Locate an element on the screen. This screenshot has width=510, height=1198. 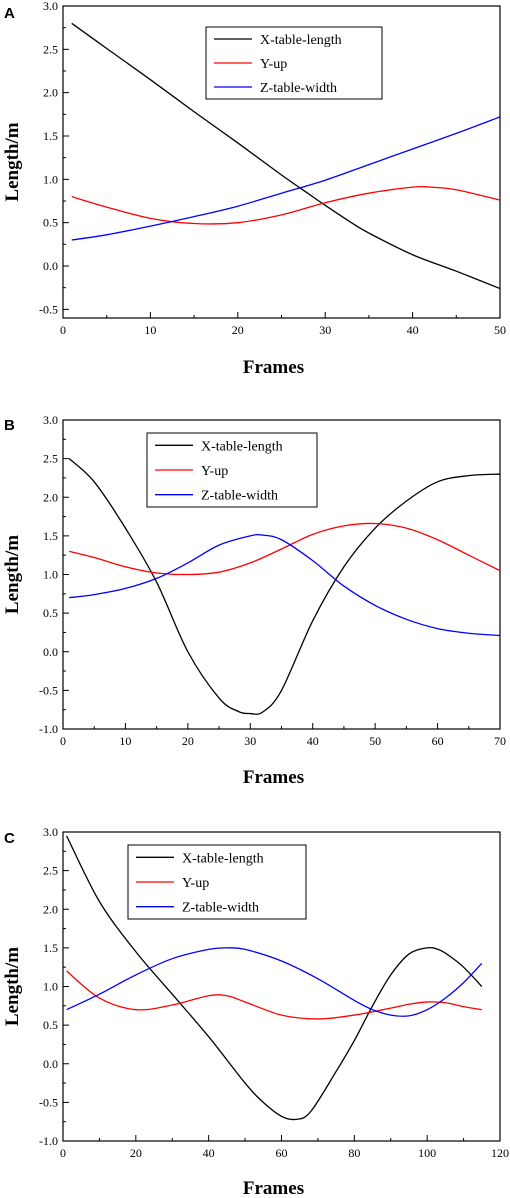
panel-letter: B is located at coordinates (9, 425).